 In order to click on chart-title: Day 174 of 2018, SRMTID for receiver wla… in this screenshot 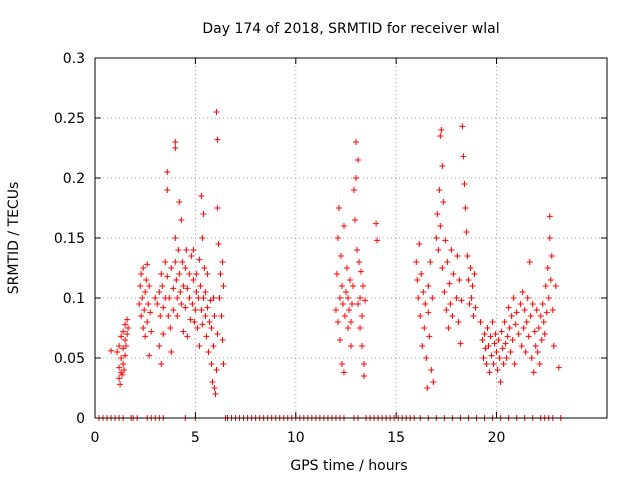, I will do `click(350, 29)`.